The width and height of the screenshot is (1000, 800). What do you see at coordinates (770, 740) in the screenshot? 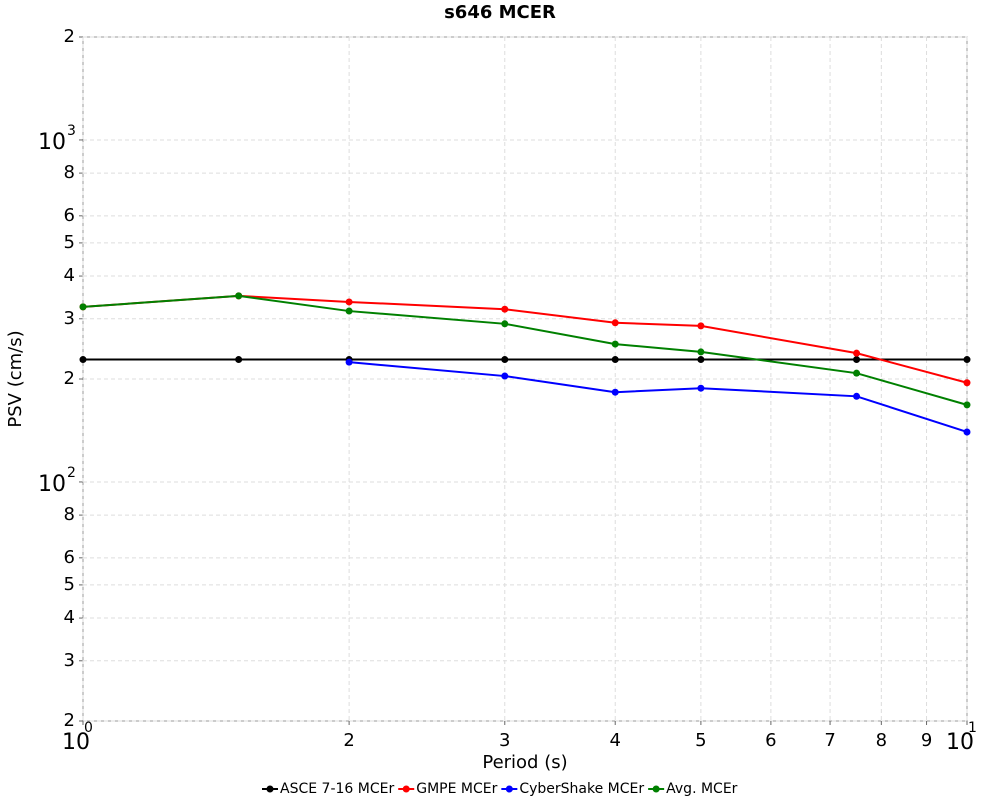
I see `x-tick-label: 6` at bounding box center [770, 740].